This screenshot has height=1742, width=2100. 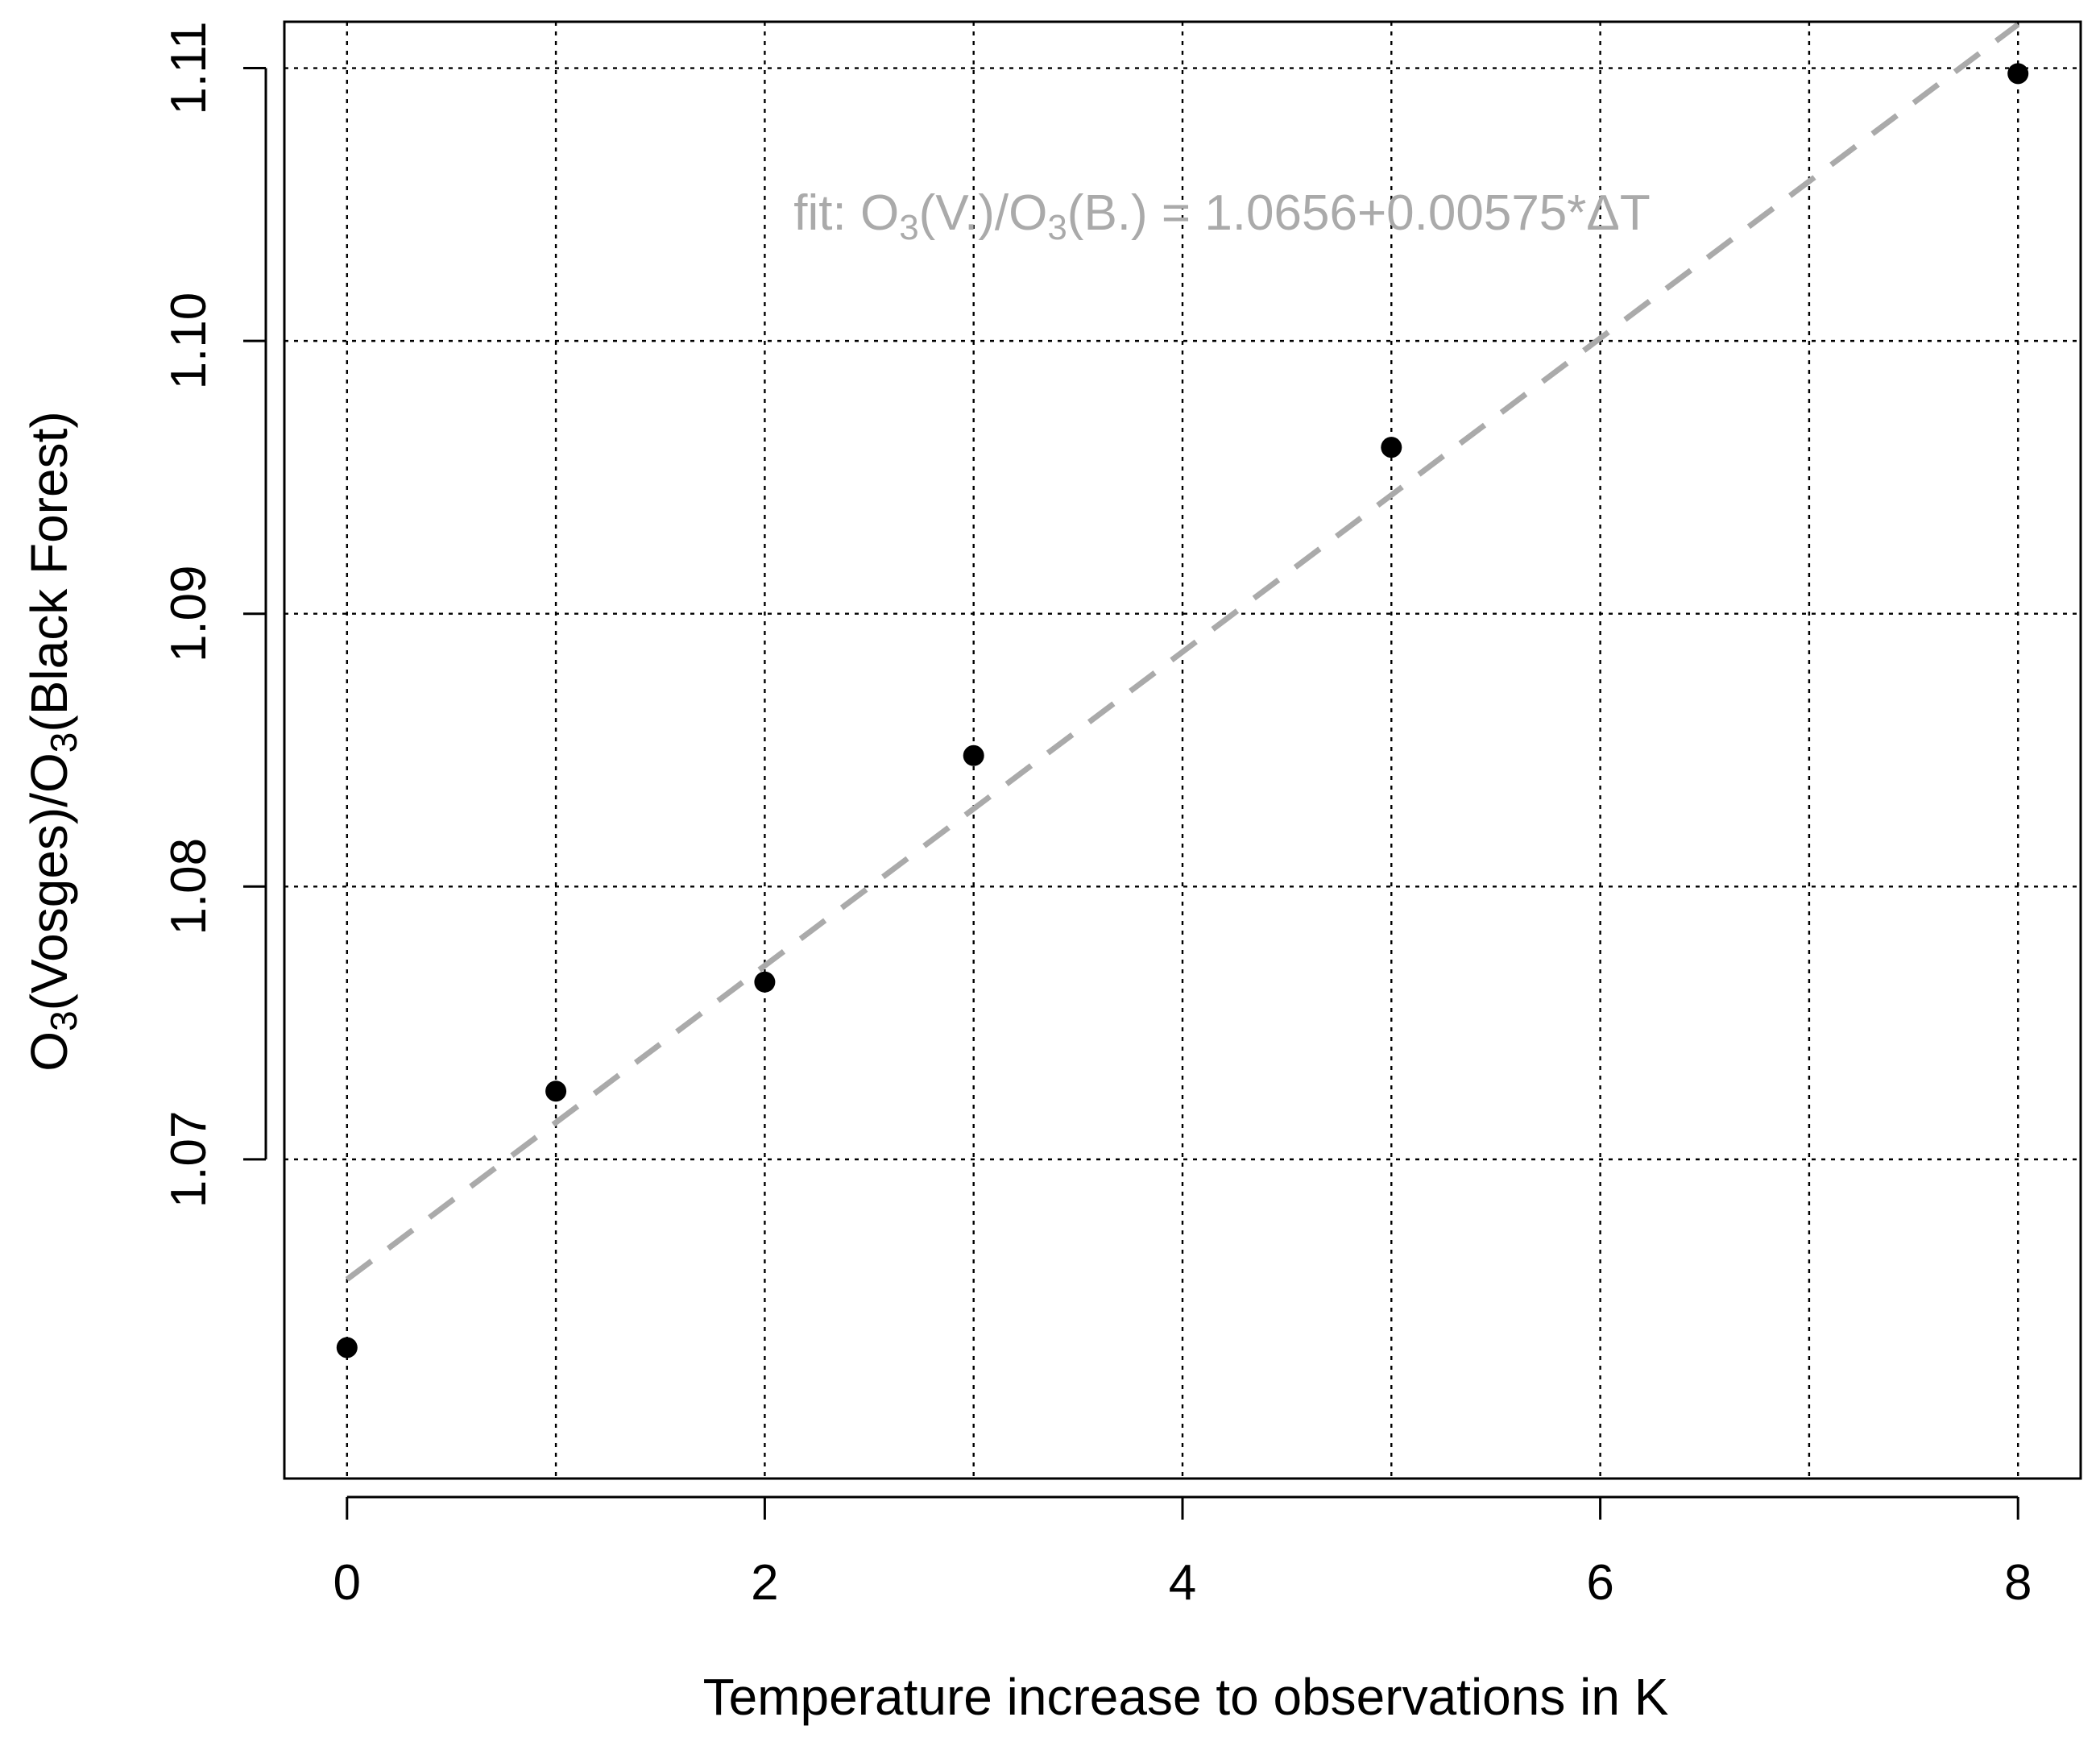 I want to click on x-tick-label: 0, so click(x=347, y=1583).